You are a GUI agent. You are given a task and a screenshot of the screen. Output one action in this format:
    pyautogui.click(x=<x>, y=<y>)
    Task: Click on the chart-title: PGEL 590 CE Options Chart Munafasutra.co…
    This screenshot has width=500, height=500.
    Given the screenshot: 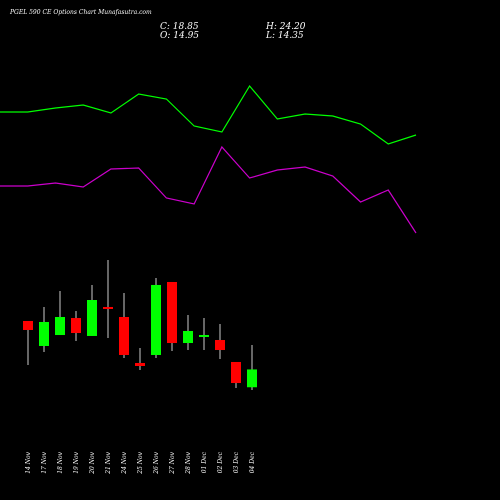 What is the action you would take?
    pyautogui.click(x=80, y=12)
    